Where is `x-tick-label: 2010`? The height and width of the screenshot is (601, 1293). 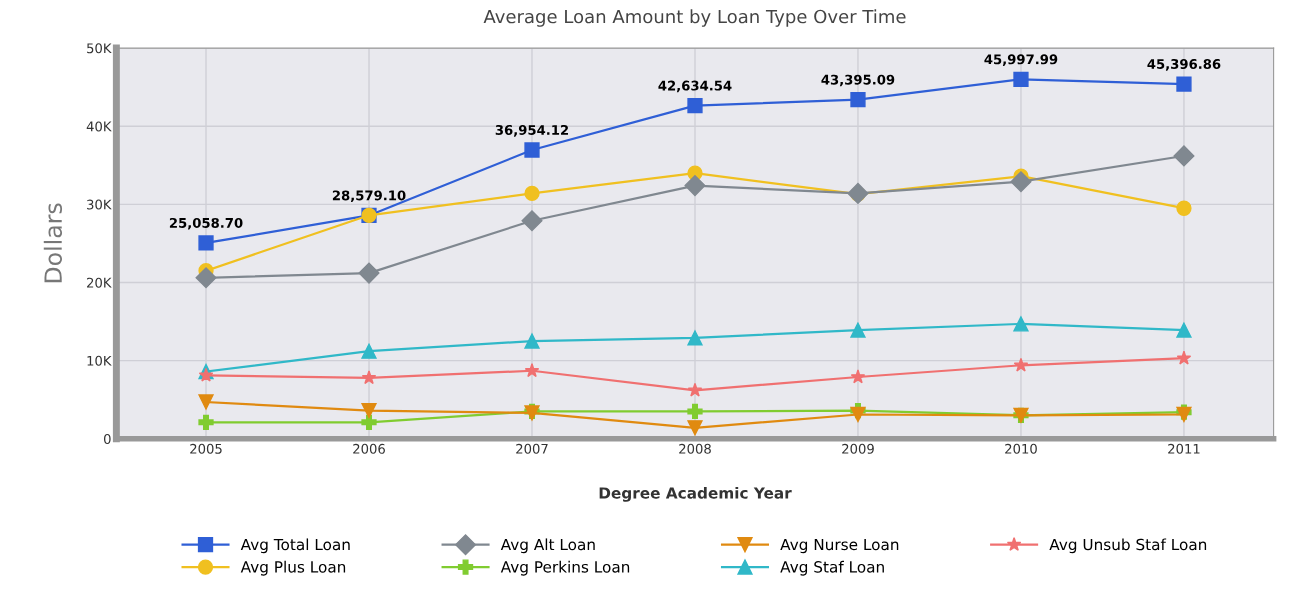 x-tick-label: 2010 is located at coordinates (1021, 448).